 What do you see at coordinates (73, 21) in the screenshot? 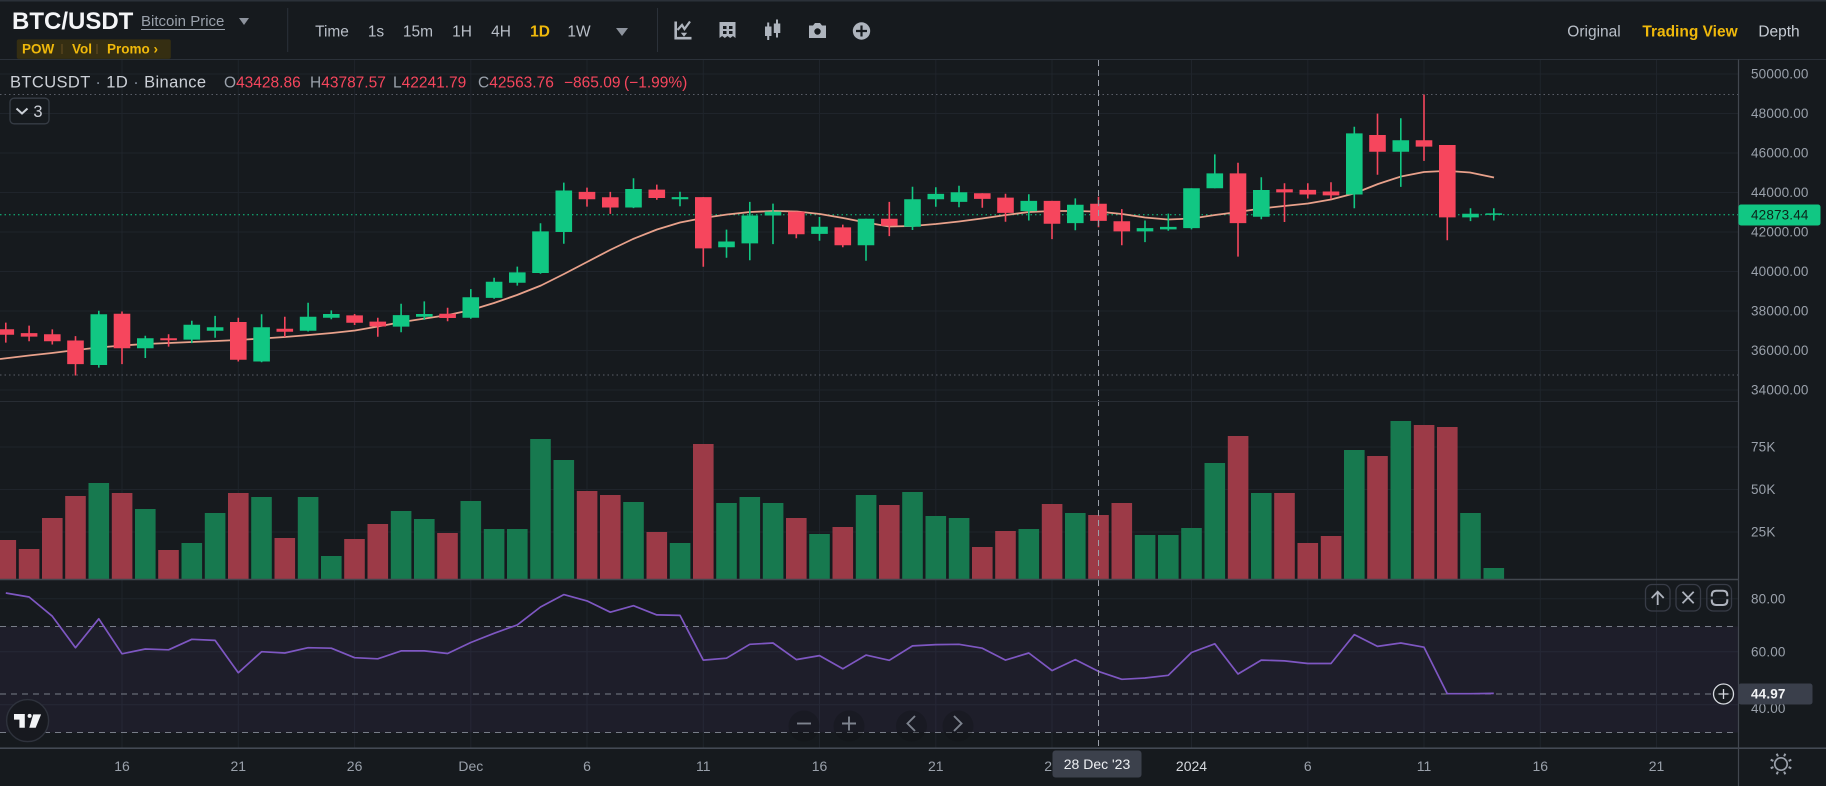
I see `svg-text: BTC/USDT` at bounding box center [73, 21].